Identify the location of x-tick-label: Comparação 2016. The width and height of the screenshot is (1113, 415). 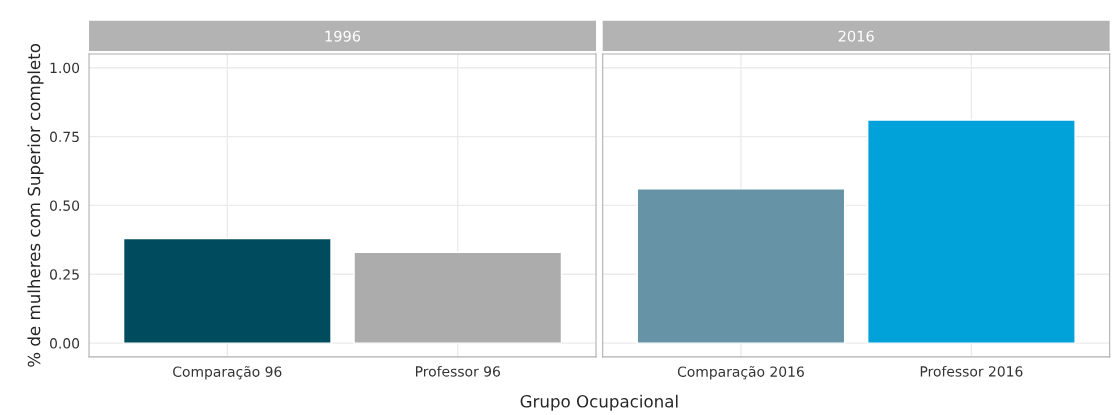
(740, 372).